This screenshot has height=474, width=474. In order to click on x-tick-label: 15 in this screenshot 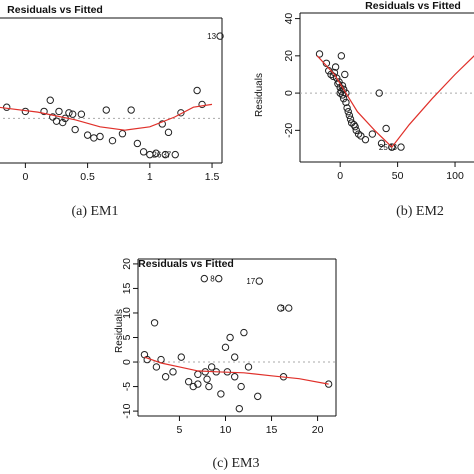, I will do `click(272, 430)`.